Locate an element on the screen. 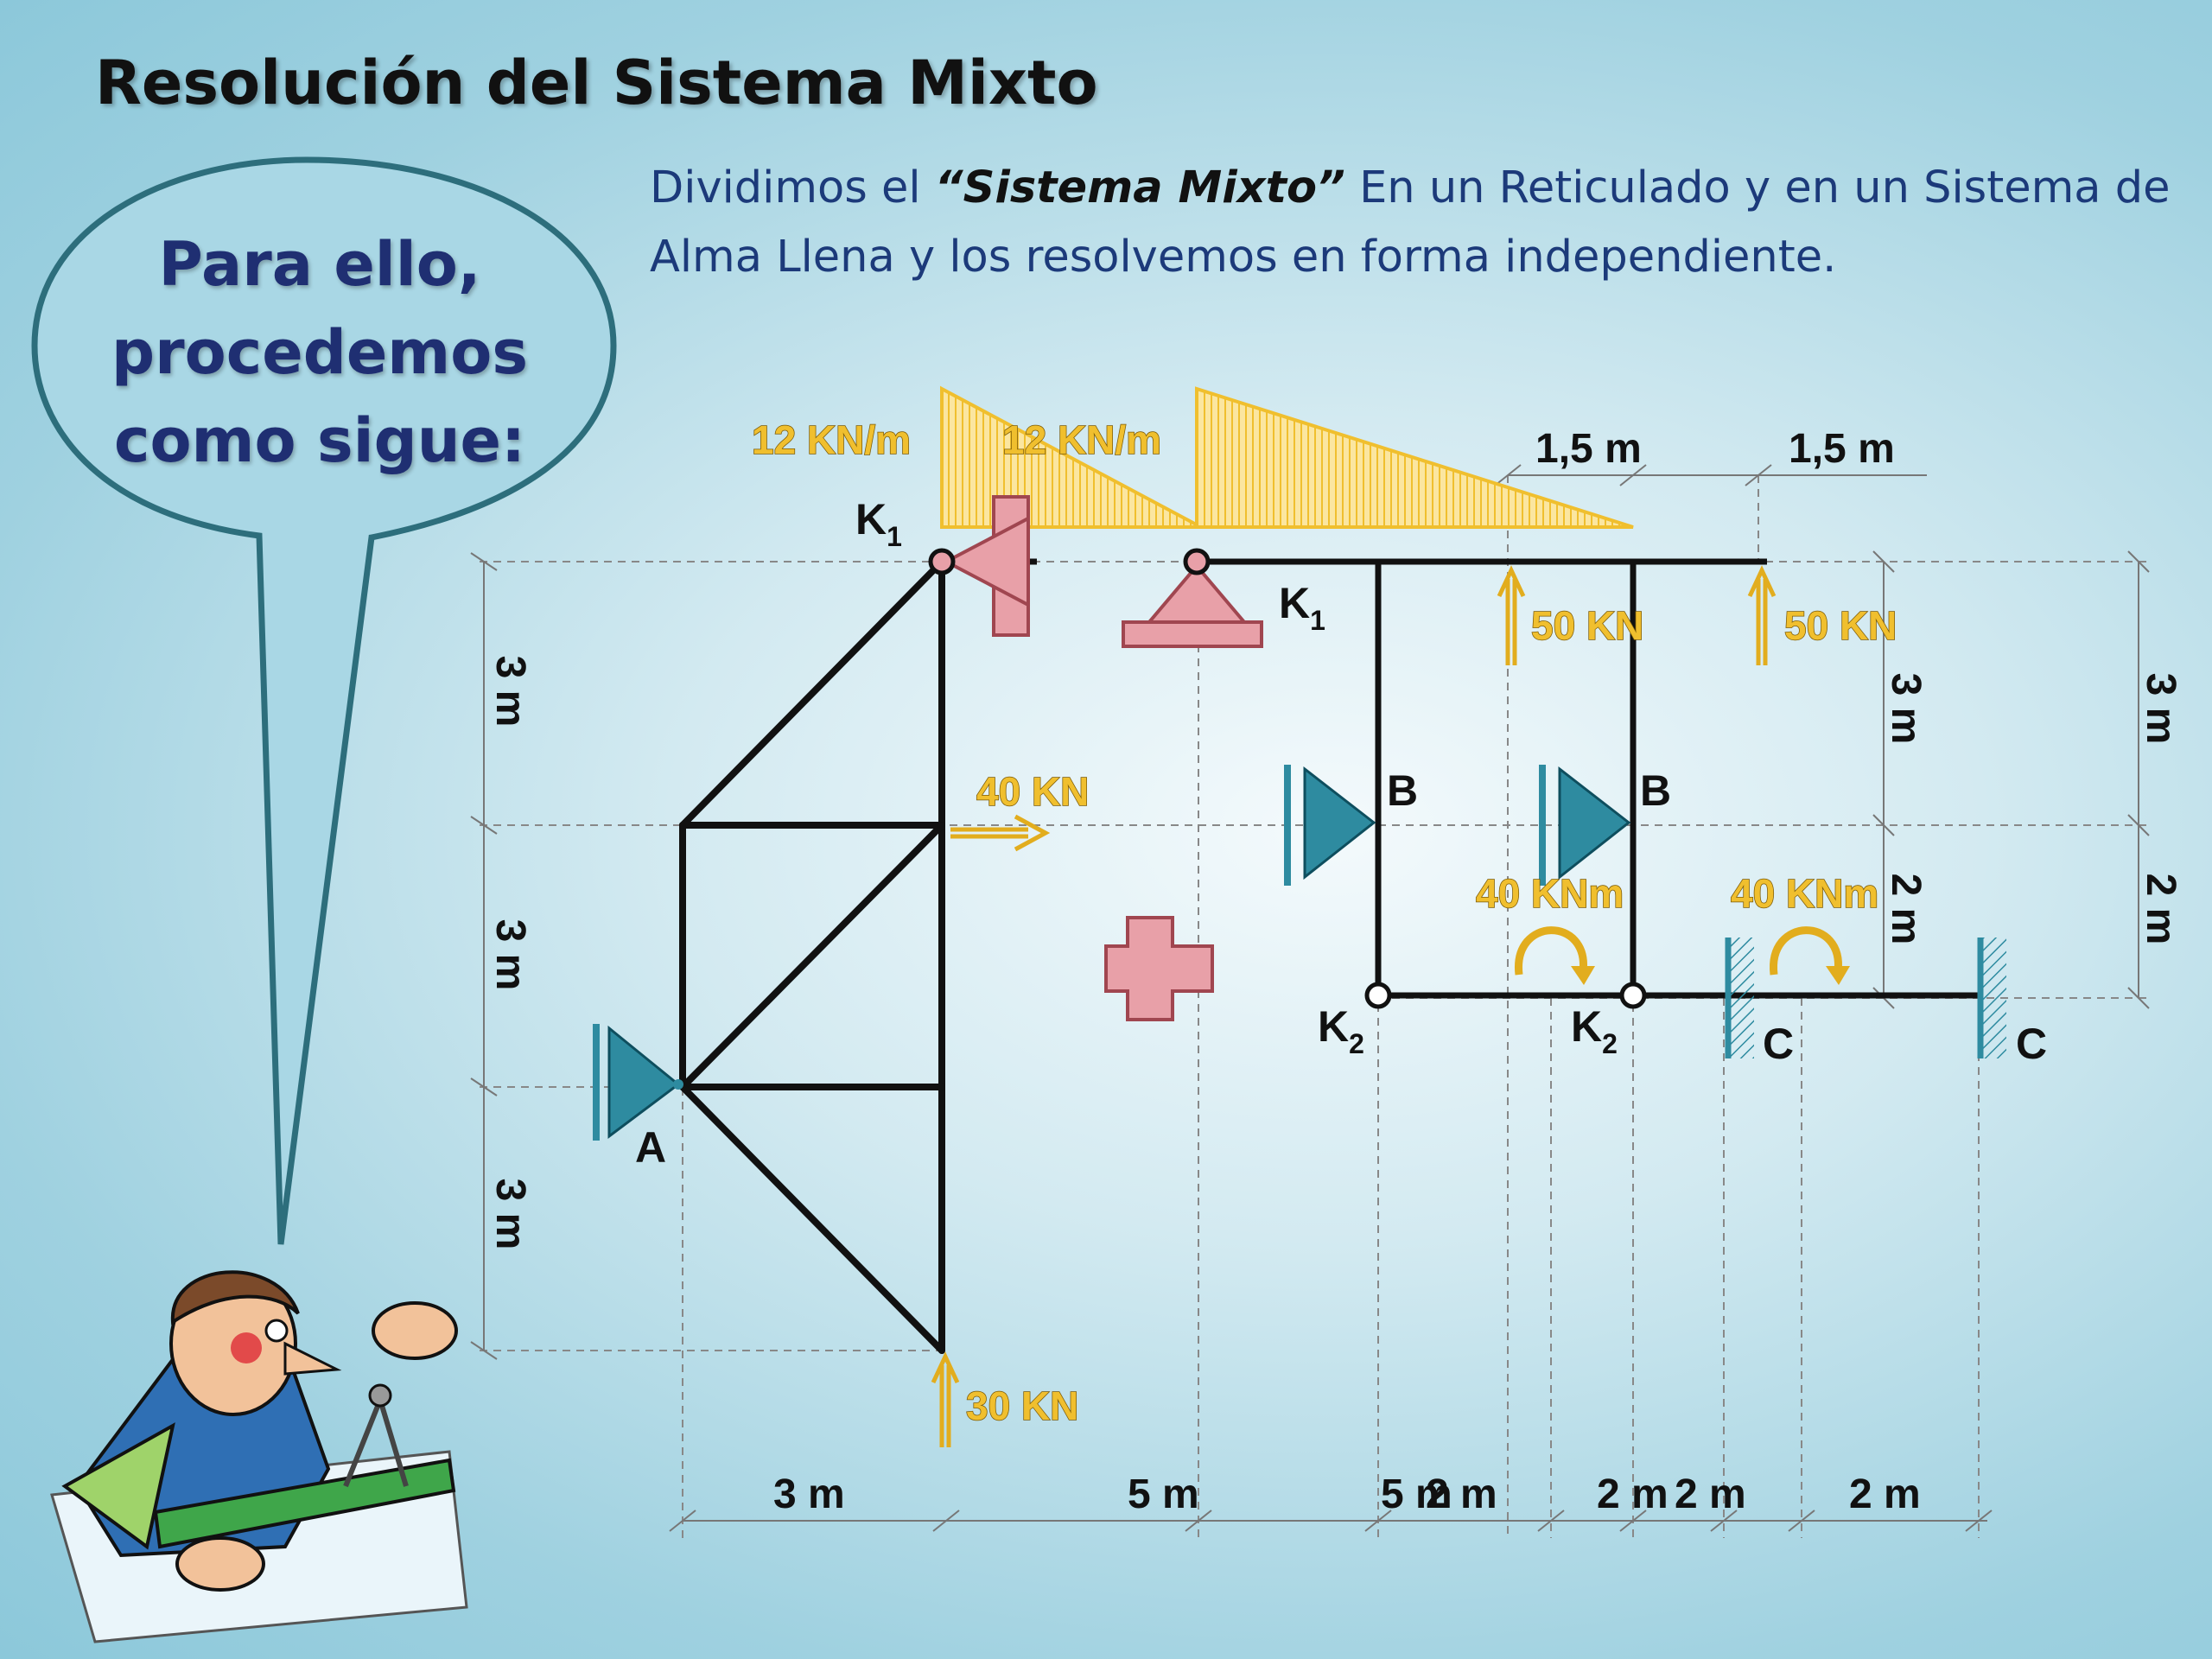  horizontal-load-label: 40 KN is located at coordinates (1032, 791).